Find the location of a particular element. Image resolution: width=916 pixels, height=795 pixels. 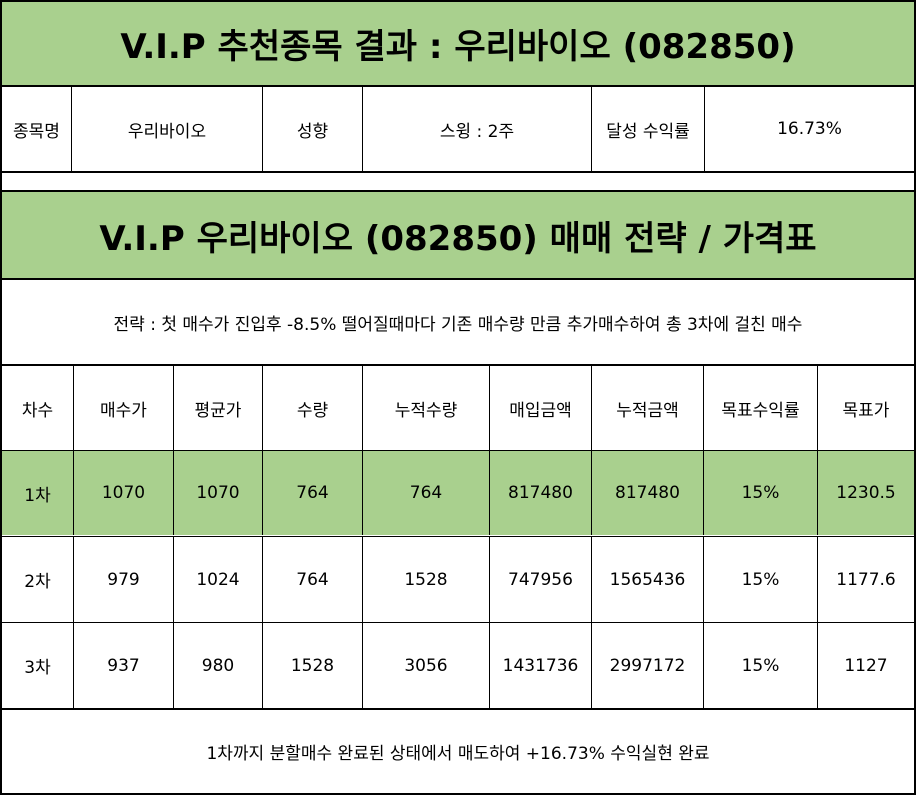

cell-cum-qty: 3056 is located at coordinates (426, 665).